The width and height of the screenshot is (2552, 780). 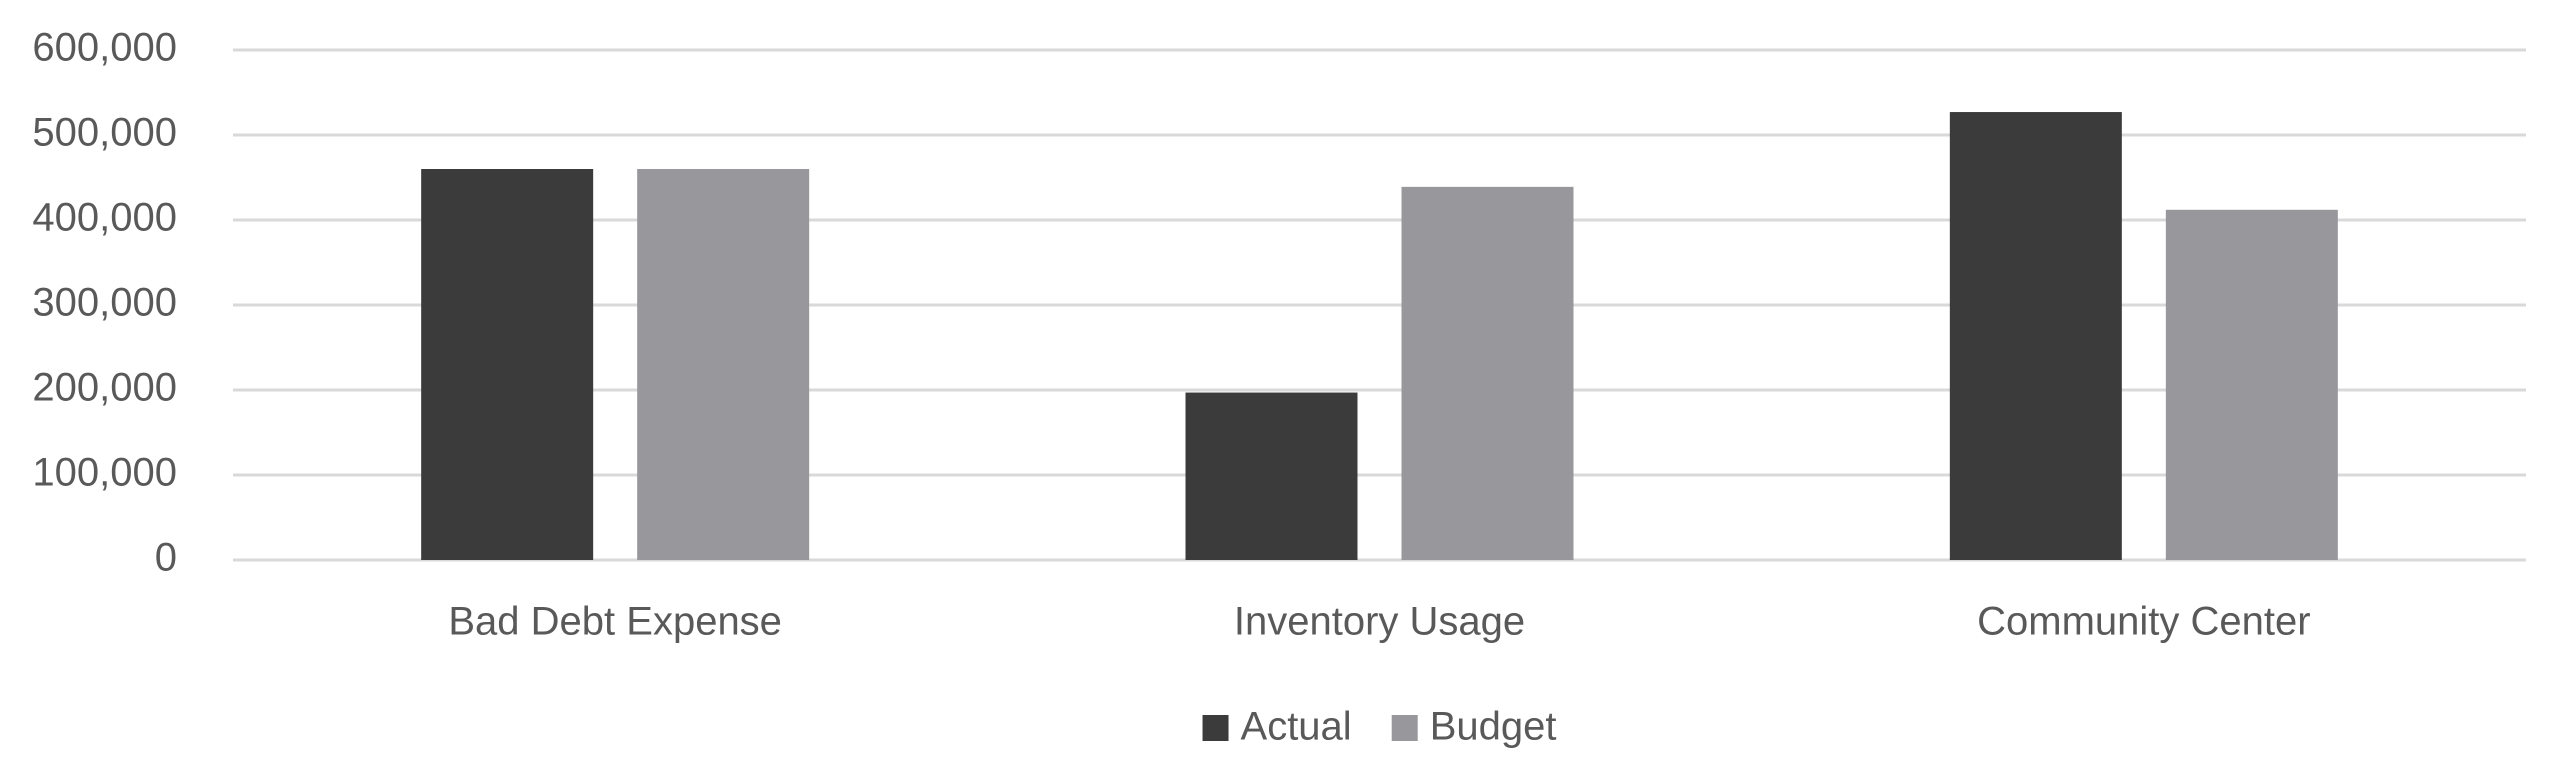 I want to click on legend-label: Budget, so click(x=1493, y=727).